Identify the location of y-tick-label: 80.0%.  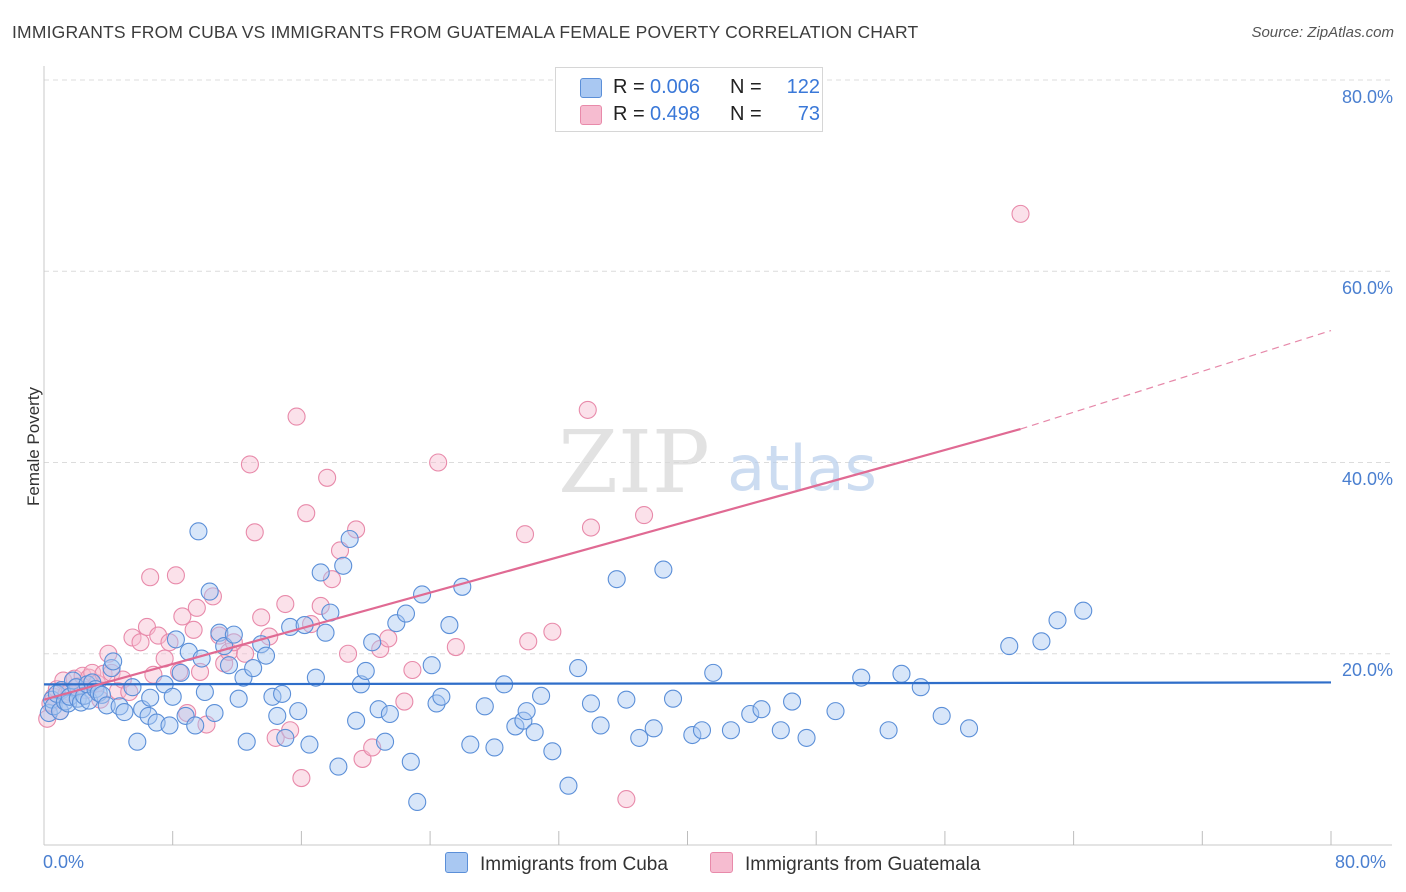
(1367, 97).